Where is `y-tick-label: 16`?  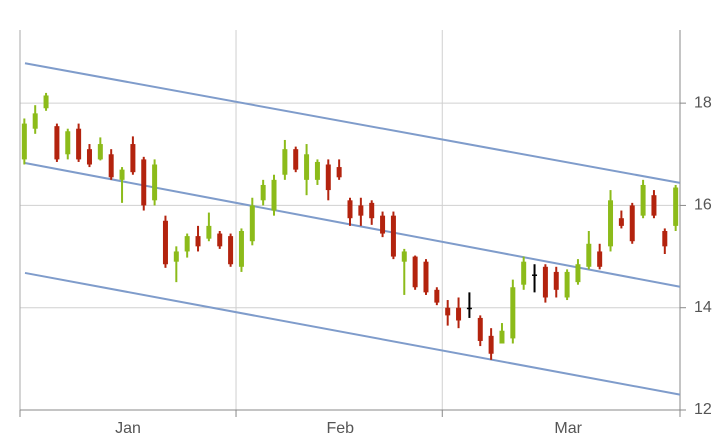 y-tick-label: 16 is located at coordinates (703, 205).